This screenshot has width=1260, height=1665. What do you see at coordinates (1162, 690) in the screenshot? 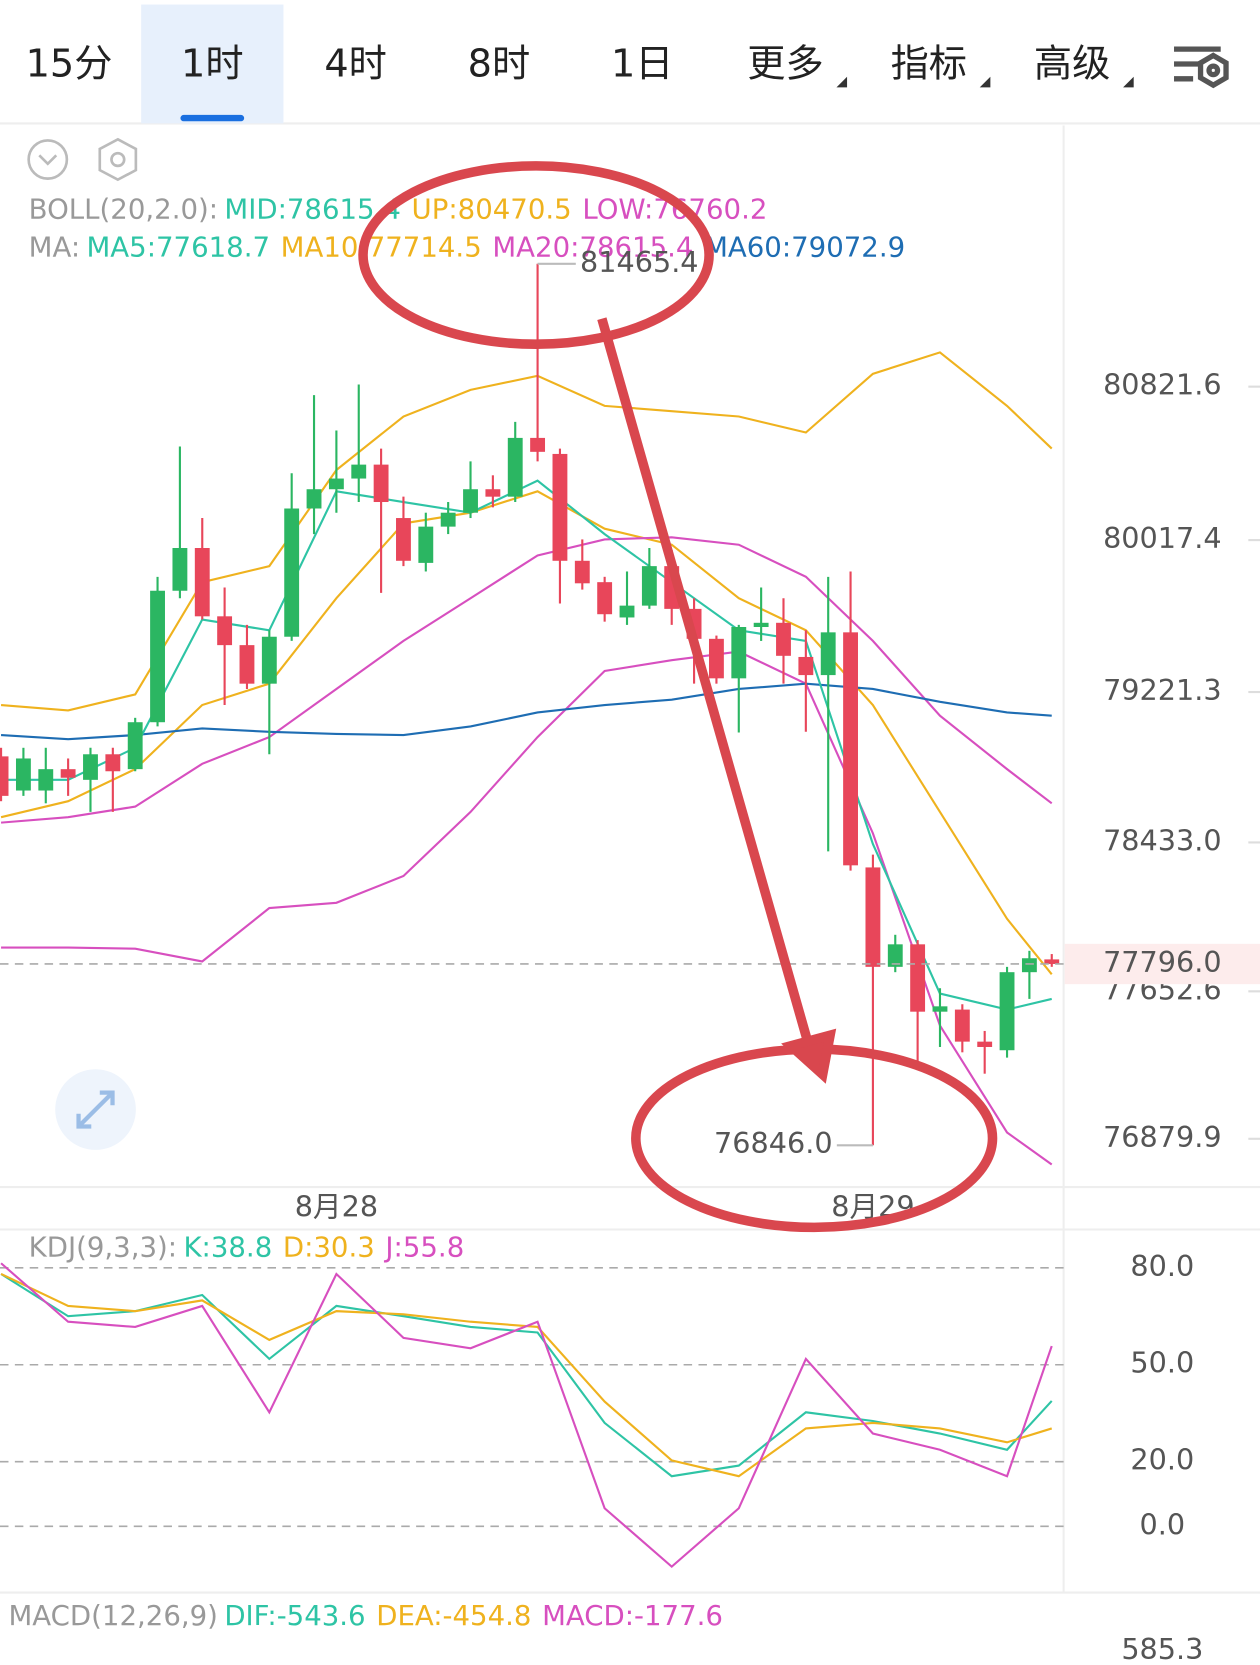
I see `y-tick-label: 79221.3` at bounding box center [1162, 690].